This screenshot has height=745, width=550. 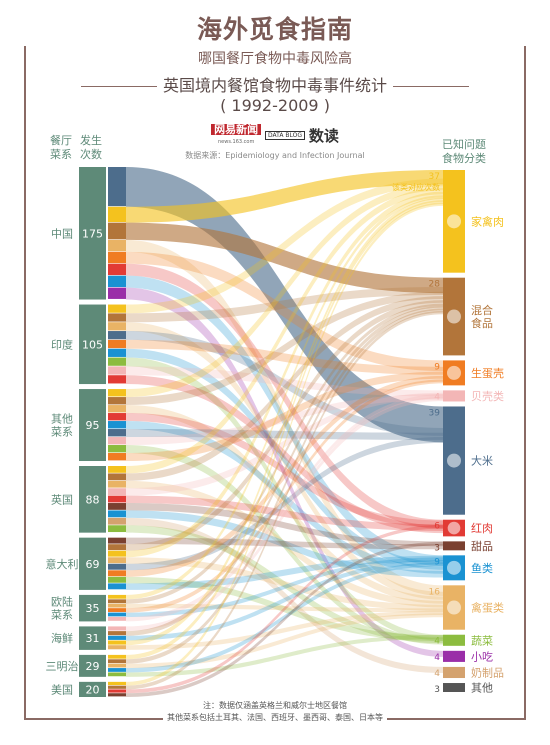 What do you see at coordinates (464, 152) in the screenshot?
I see `right-header: 已知问题 食物分类` at bounding box center [464, 152].